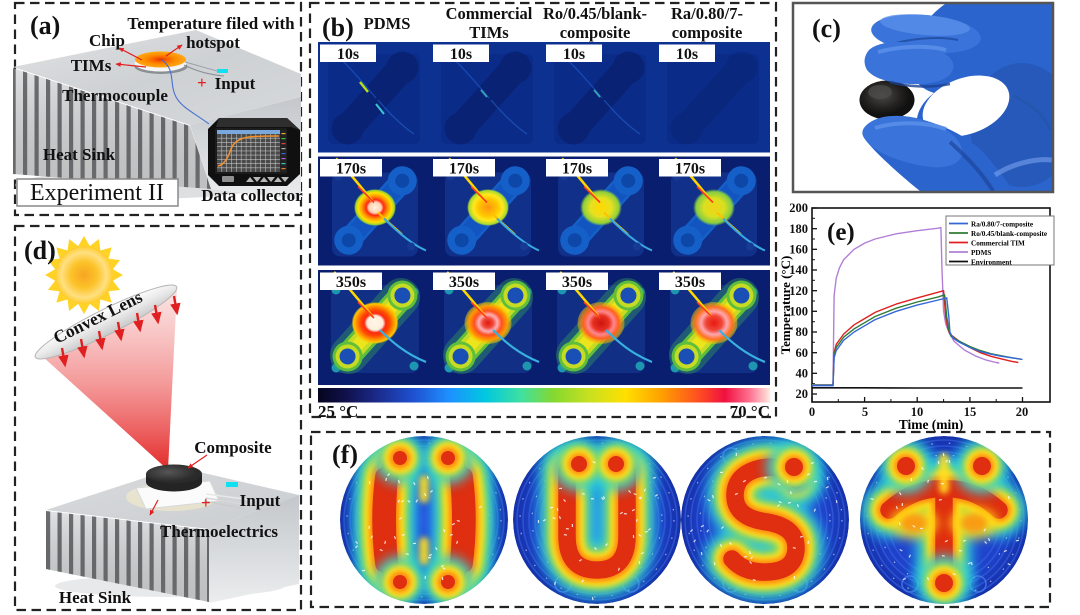  What do you see at coordinates (798, 229) in the screenshot?
I see `svg-text: 180` at bounding box center [798, 229].